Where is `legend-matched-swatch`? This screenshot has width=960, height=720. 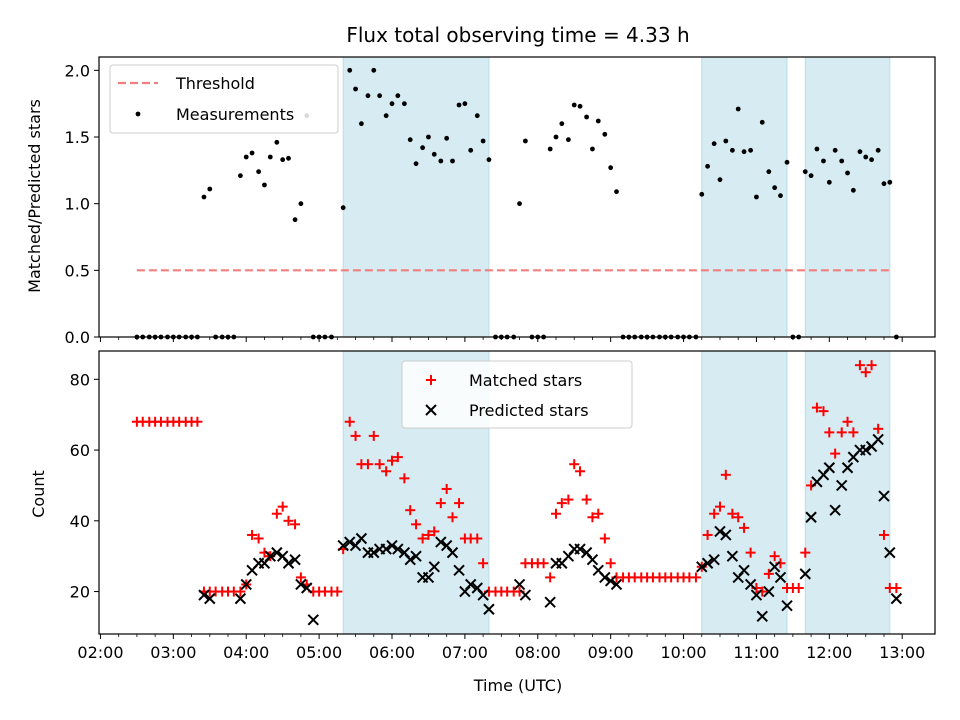 legend-matched-swatch is located at coordinates (431, 380).